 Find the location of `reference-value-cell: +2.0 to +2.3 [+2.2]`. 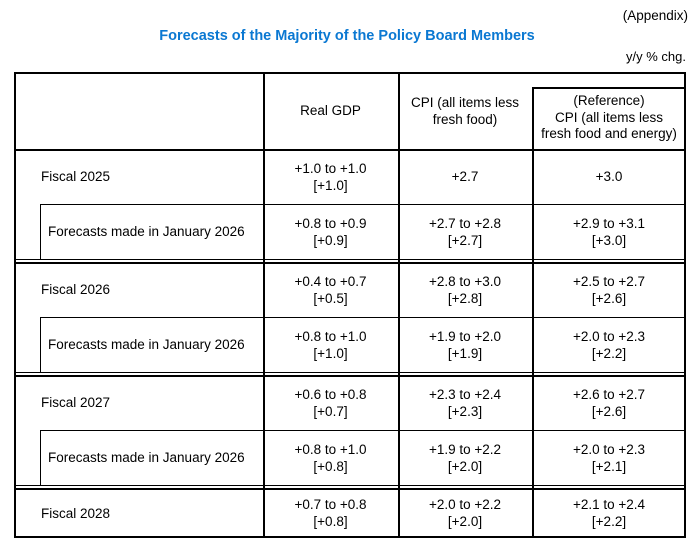

reference-value-cell: +2.0 to +2.3 [+2.2] is located at coordinates (609, 344).